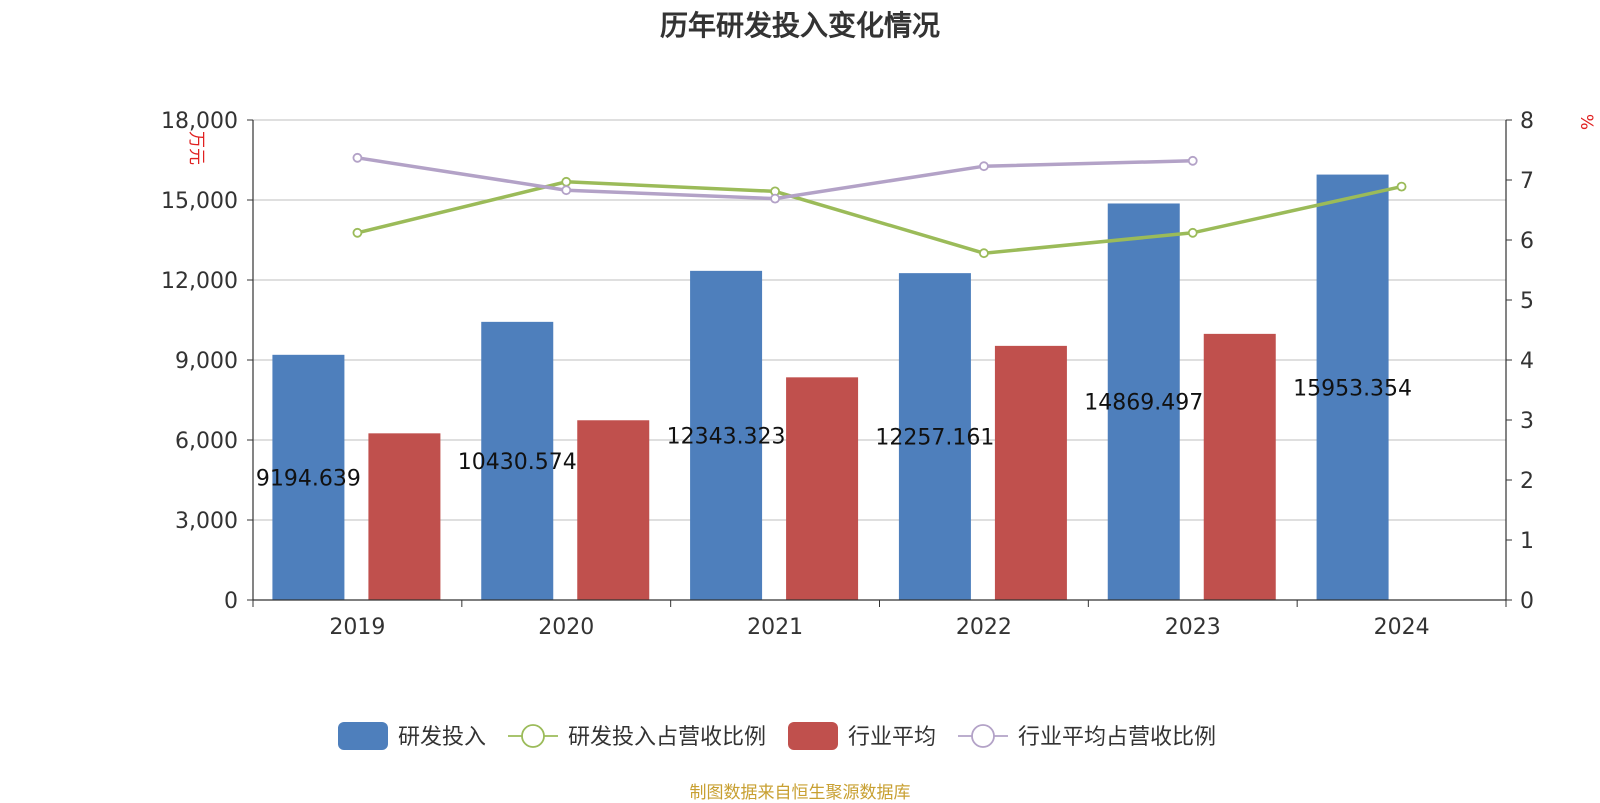 This screenshot has height=803, width=1600. Describe the element at coordinates (206, 441) in the screenshot. I see `y-left-tick-label: 6,000` at that location.